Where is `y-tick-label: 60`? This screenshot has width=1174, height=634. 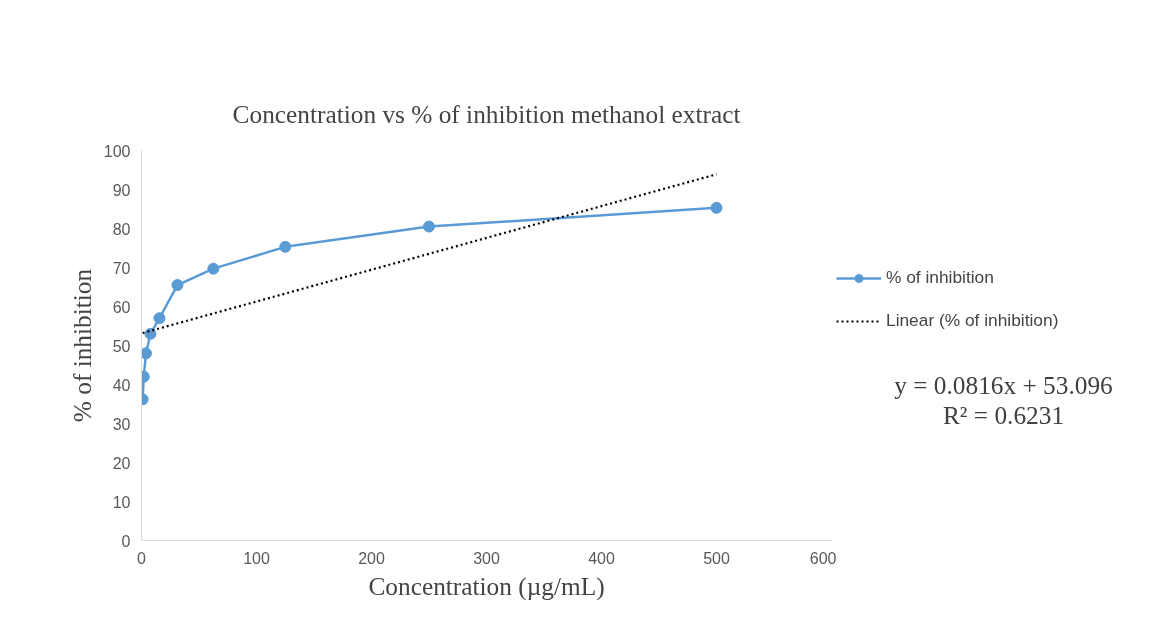
y-tick-label: 60 is located at coordinates (121, 307).